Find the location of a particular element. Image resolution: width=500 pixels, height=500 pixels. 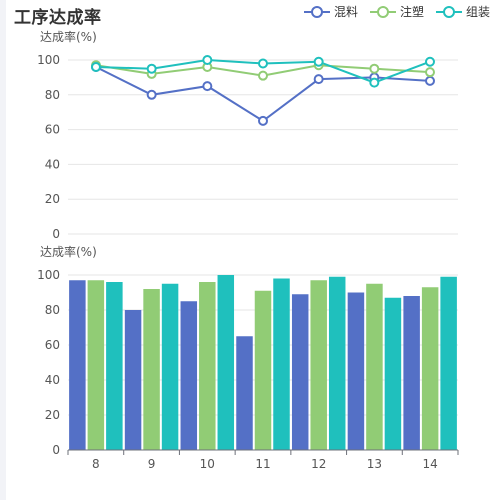

bar-y-axis-label: 达成率(%) is located at coordinates (68, 251).